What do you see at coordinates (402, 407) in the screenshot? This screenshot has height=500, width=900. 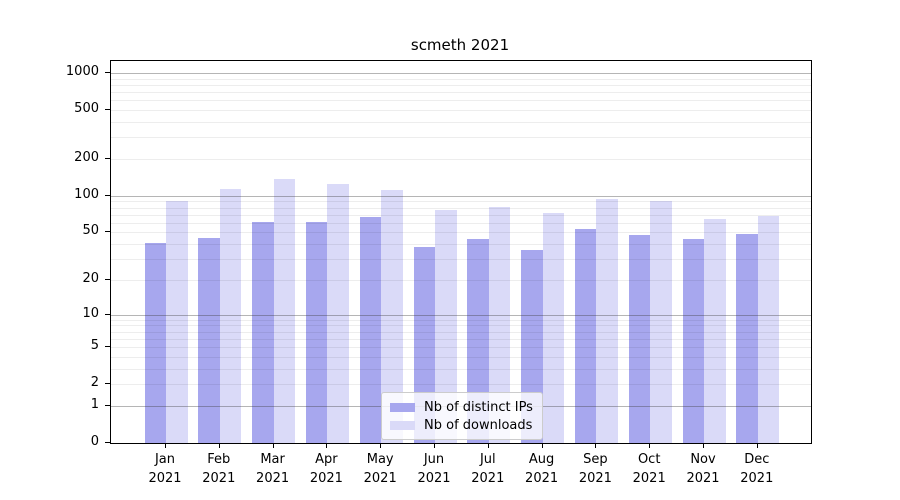 I see `legend-swatch-distinct-ips` at bounding box center [402, 407].